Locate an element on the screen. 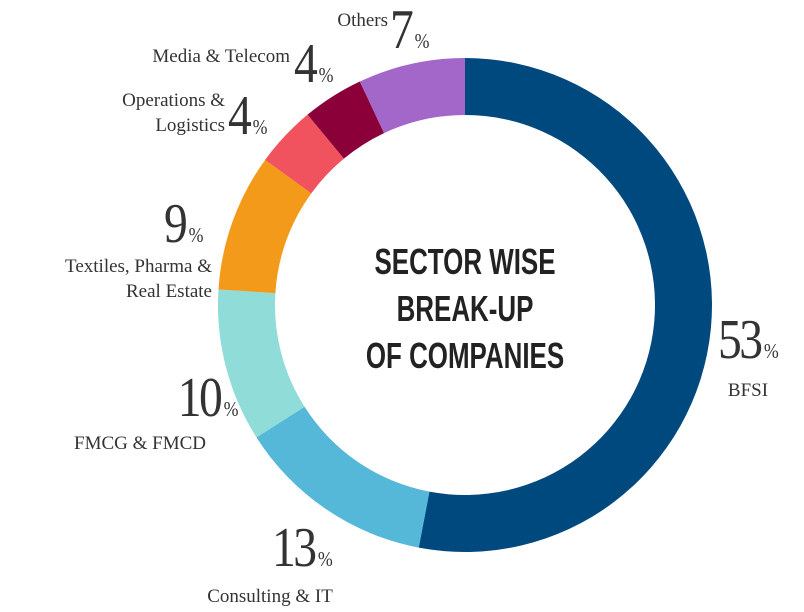 Image resolution: width=804 pixels, height=612 pixels. category-label: BFSI is located at coordinates (748, 390).